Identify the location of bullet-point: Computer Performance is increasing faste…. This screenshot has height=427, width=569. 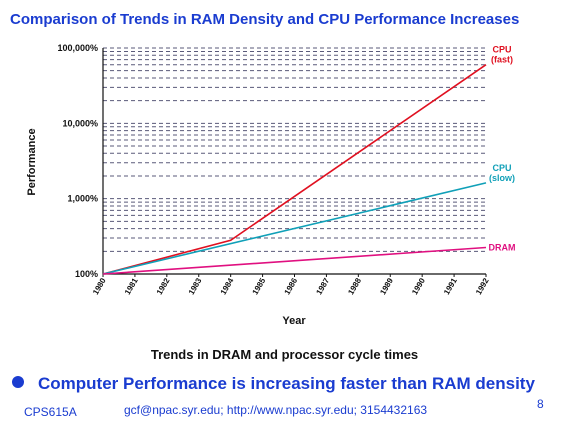
(273, 384).